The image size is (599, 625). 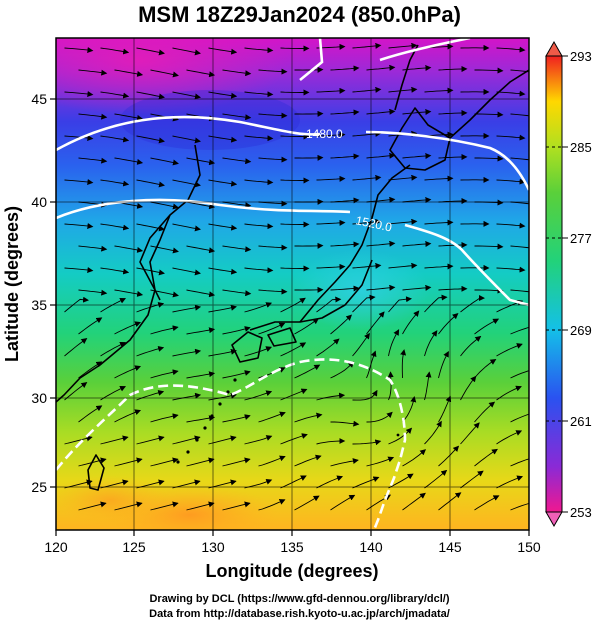 What do you see at coordinates (292, 547) in the screenshot?
I see `x-tick-label: 135` at bounding box center [292, 547].